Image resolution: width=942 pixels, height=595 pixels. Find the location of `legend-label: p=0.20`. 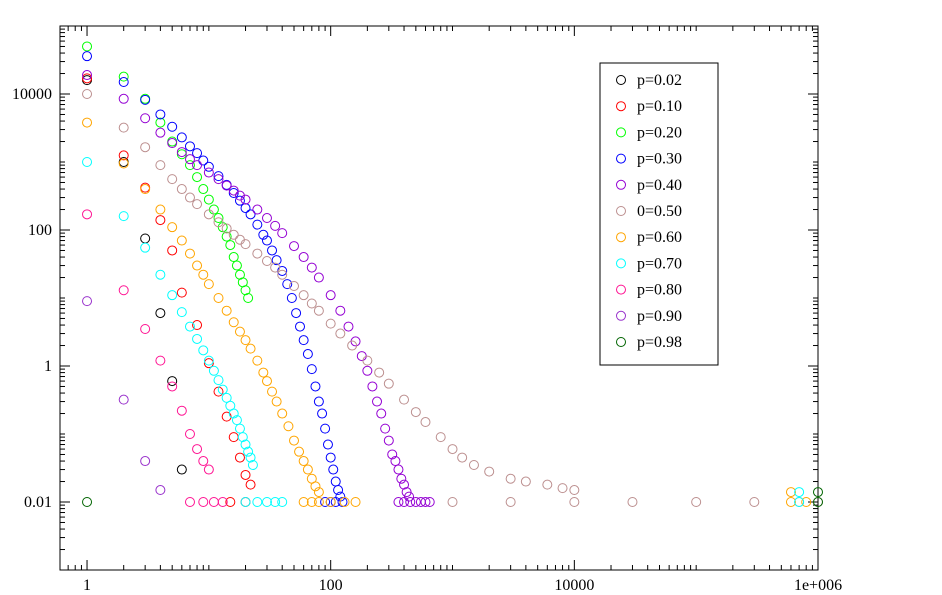

legend-label: p=0.20 is located at coordinates (659, 132).